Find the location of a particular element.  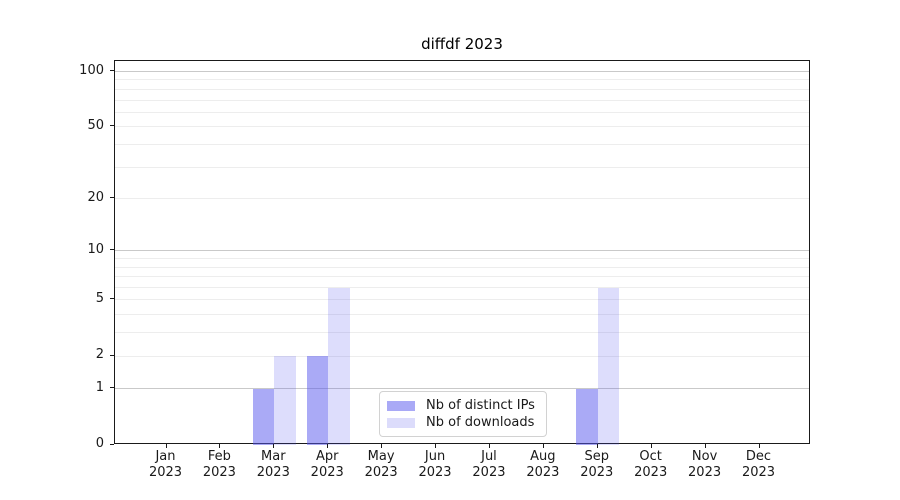

y-tick-label: 20 is located at coordinates (95, 197).